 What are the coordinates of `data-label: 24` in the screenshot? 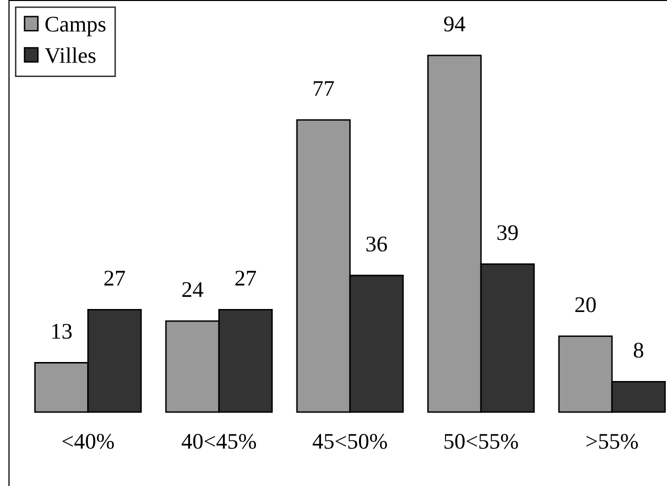 It's located at (193, 289).